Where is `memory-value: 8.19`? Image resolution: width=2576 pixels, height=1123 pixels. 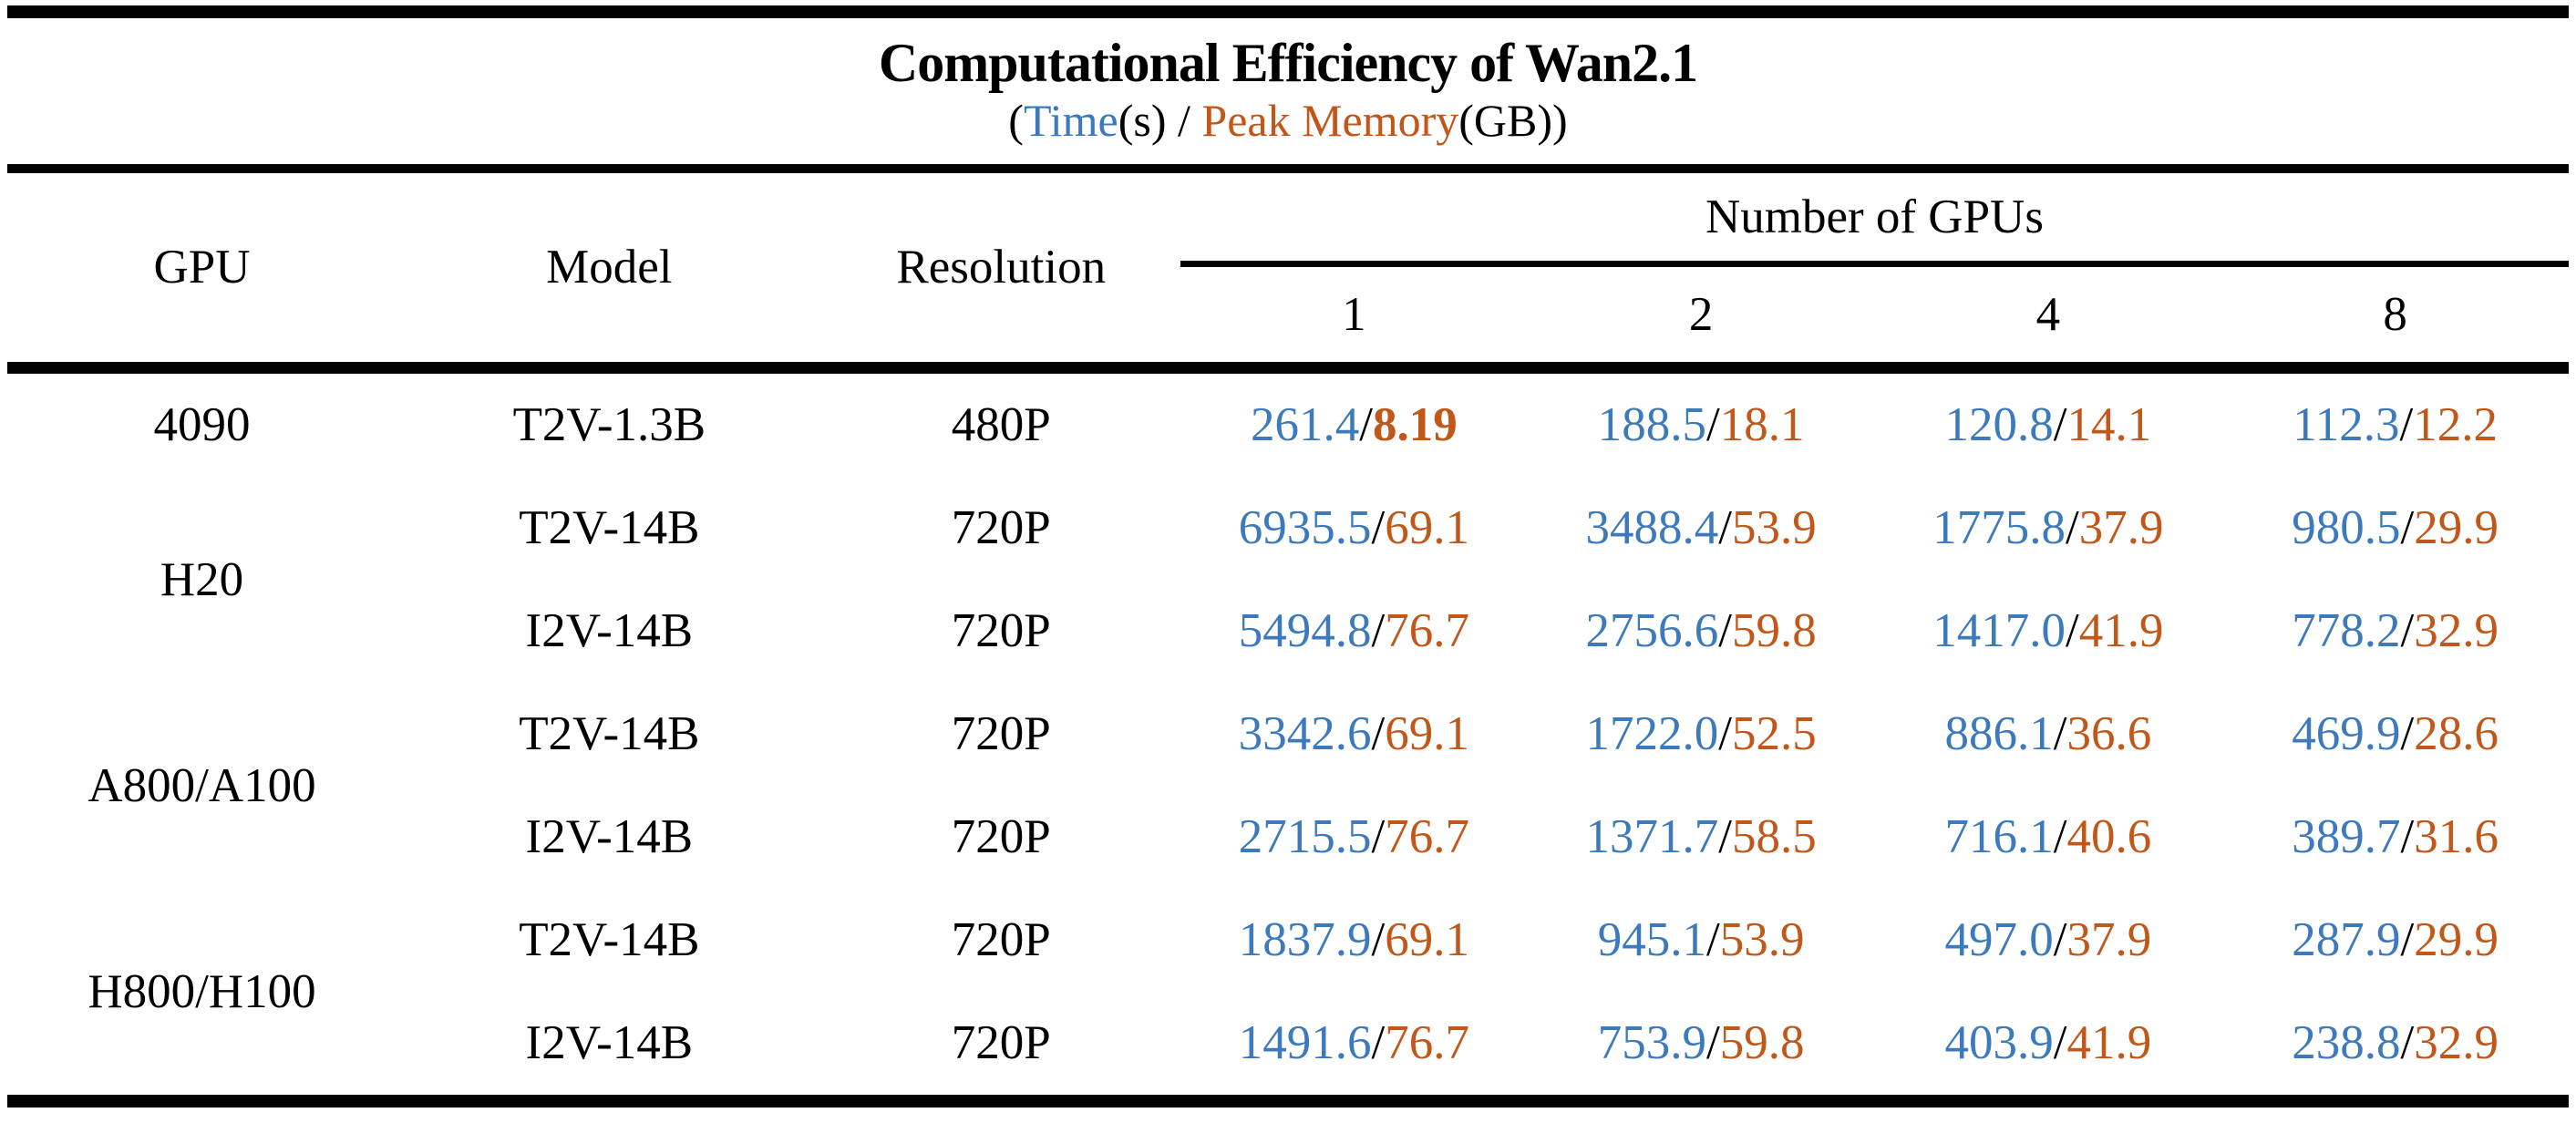
memory-value: 8.19 is located at coordinates (1415, 425).